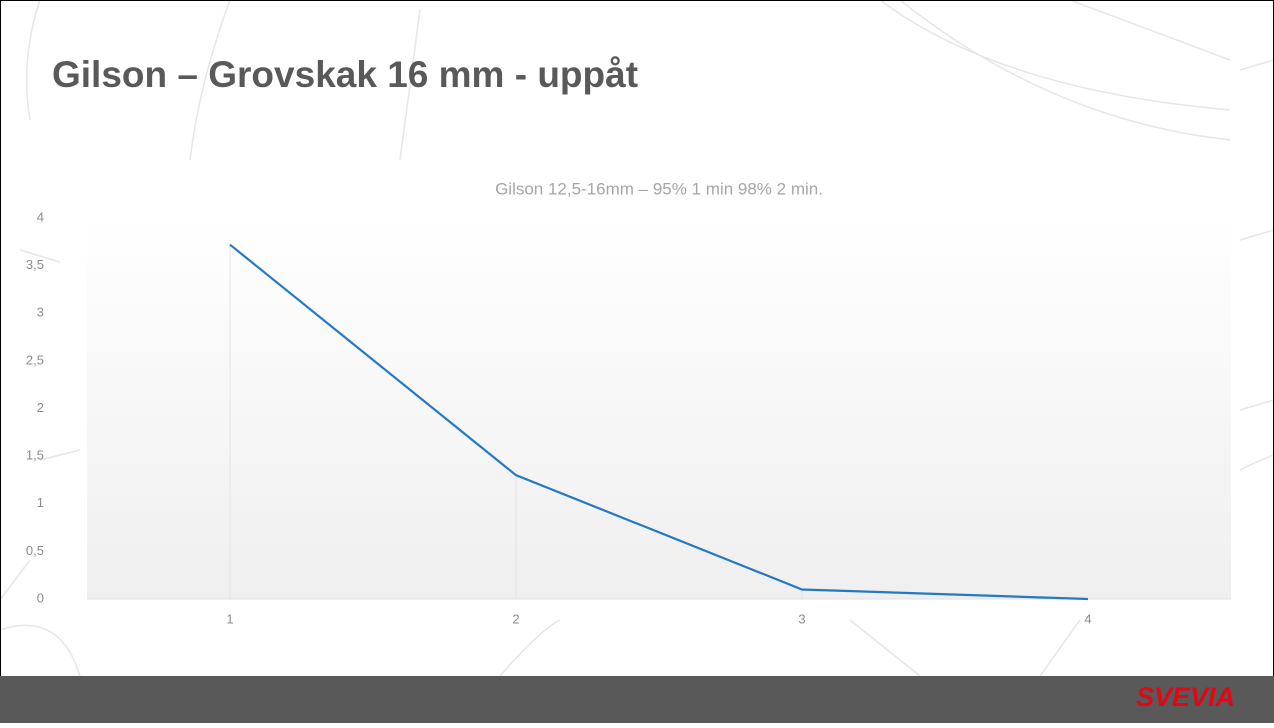 The width and height of the screenshot is (1274, 728). Describe the element at coordinates (35, 264) in the screenshot. I see `y-tick-label: 3,5` at that location.